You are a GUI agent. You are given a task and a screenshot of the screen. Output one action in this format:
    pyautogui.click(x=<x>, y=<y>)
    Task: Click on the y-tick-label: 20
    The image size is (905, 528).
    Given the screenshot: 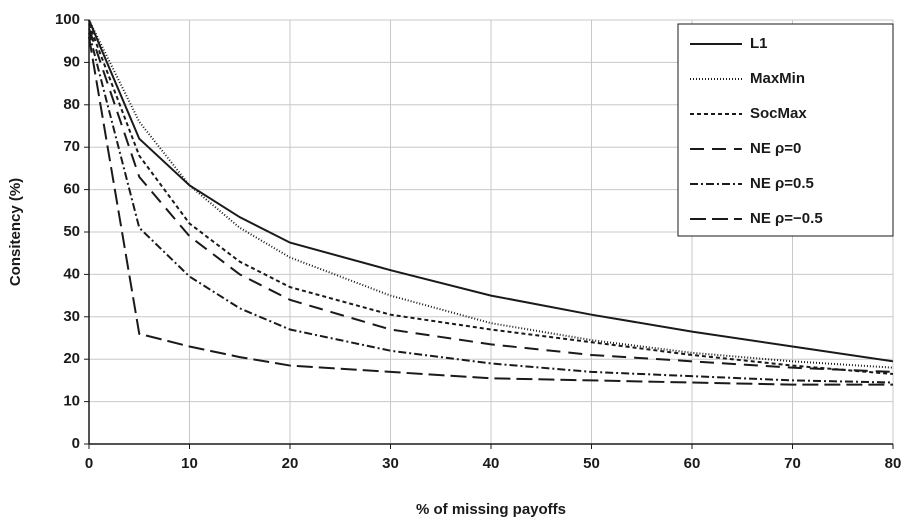 What is the action you would take?
    pyautogui.click(x=71, y=358)
    